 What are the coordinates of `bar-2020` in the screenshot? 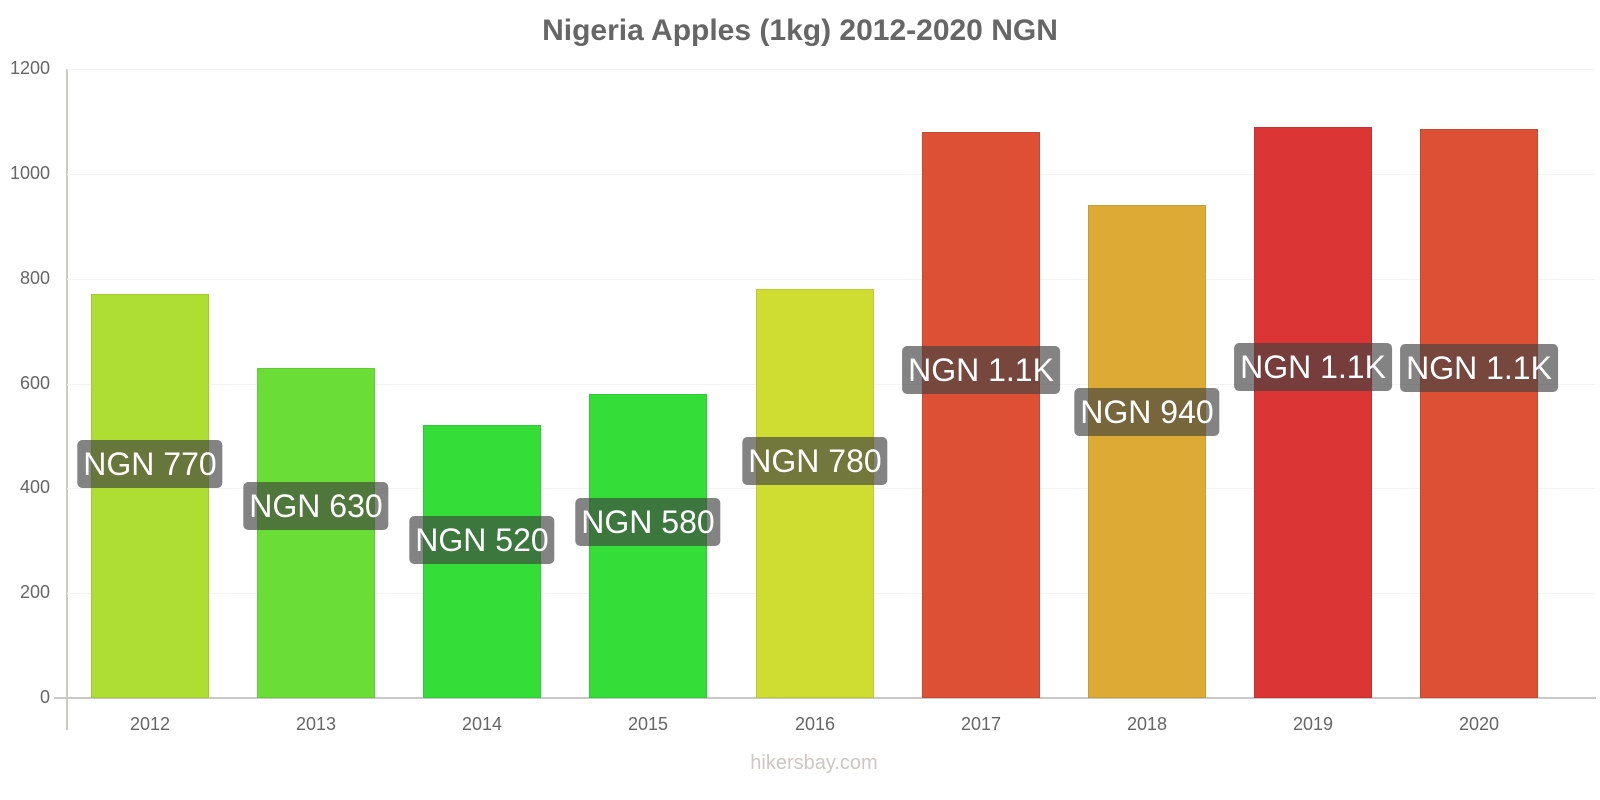 It's located at (1479, 413).